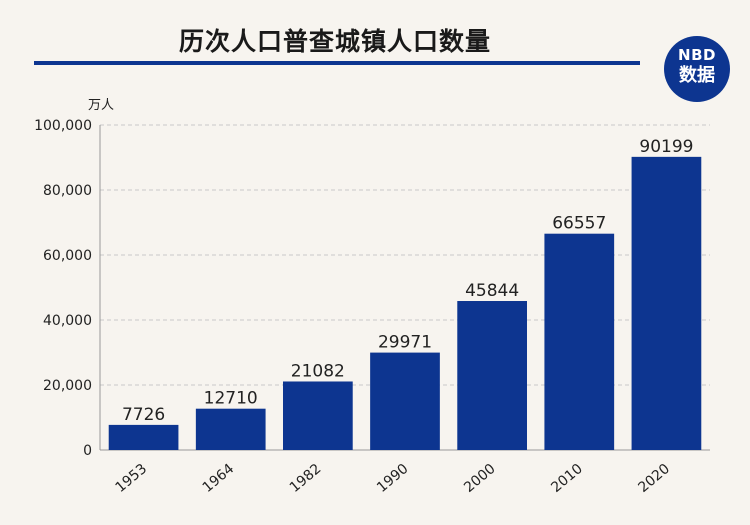 This screenshot has width=750, height=525. I want to click on data-label: 45844, so click(492, 291).